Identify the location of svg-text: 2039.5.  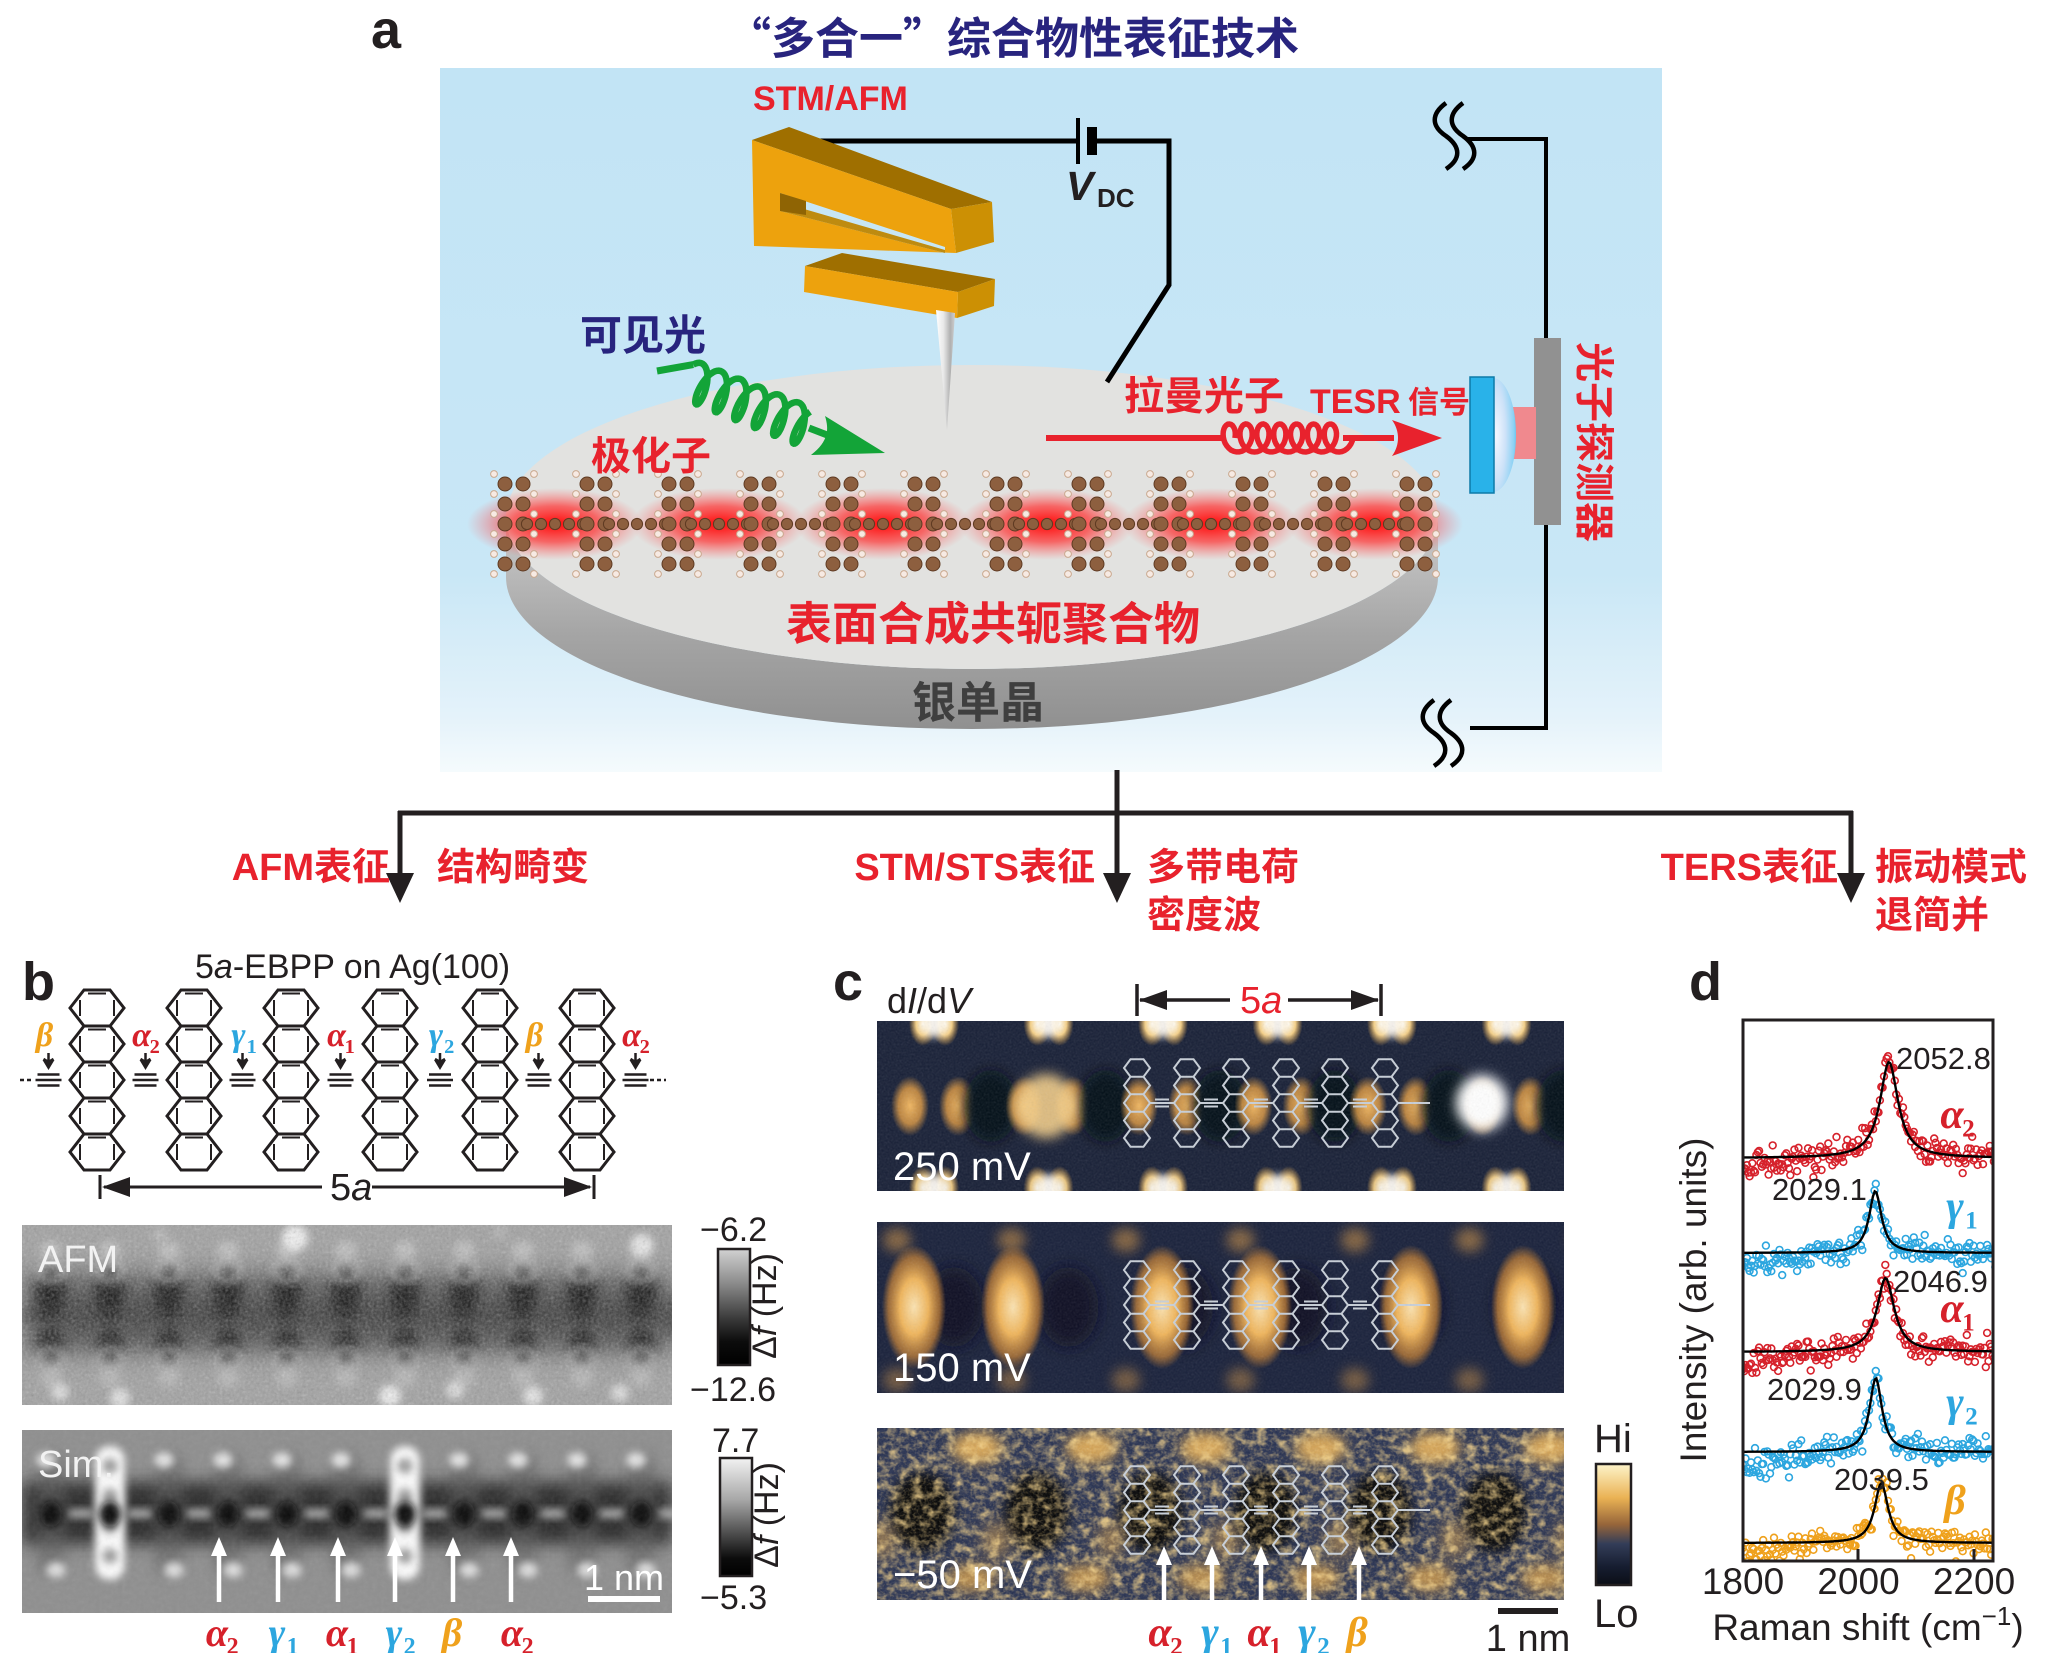
(1881, 1479).